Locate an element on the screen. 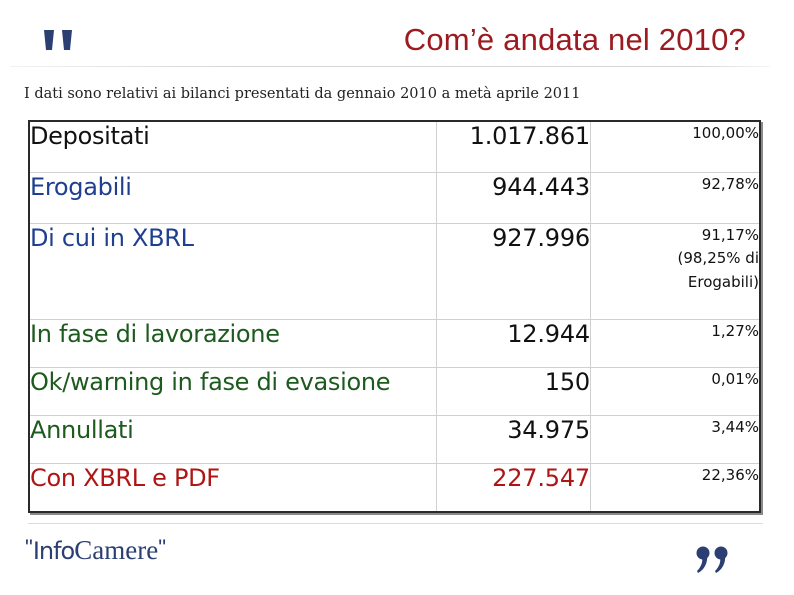 This screenshot has height=595, width=794. row-percent: 91,17% is located at coordinates (730, 235).